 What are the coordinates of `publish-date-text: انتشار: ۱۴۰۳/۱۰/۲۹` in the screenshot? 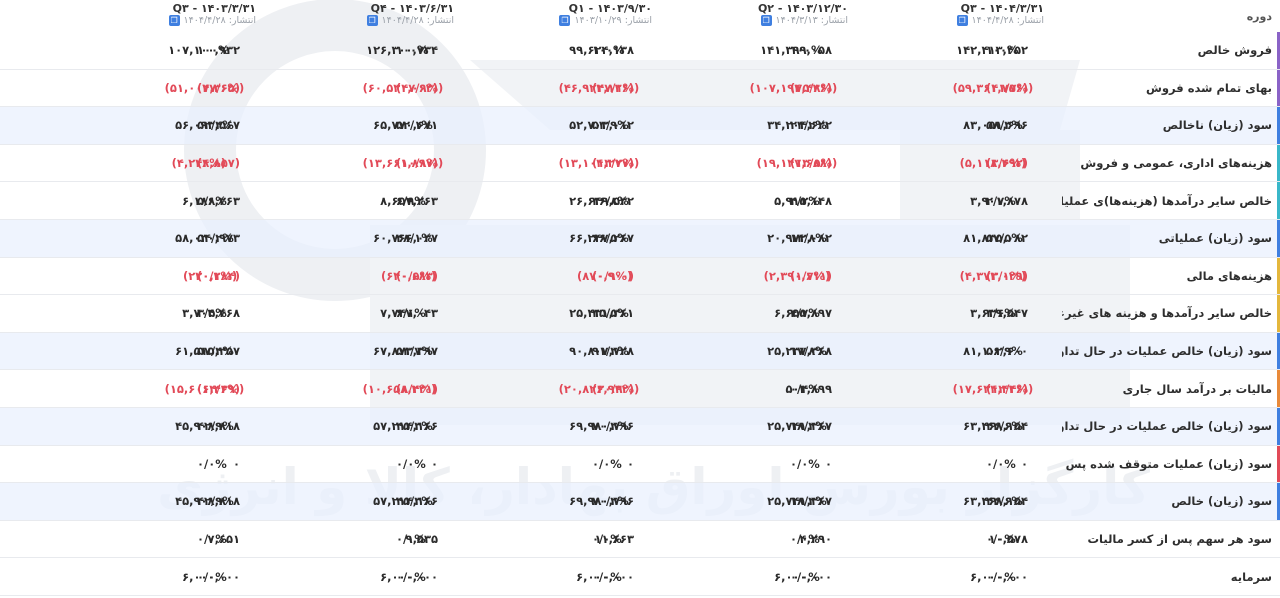 It's located at (613, 20).